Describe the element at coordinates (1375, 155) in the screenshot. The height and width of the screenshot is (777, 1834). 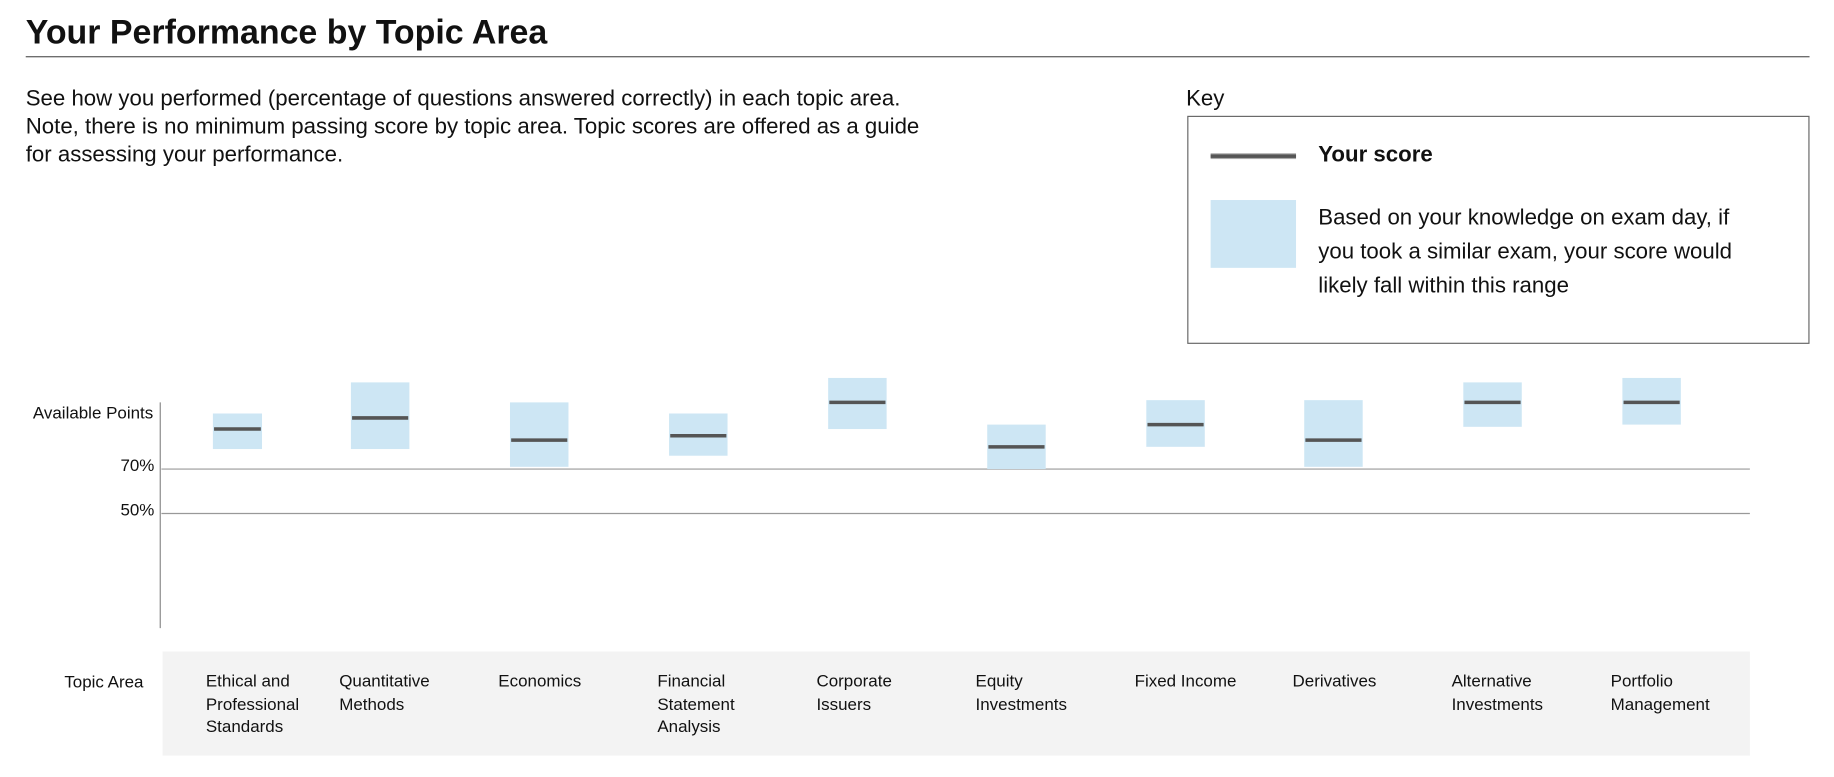
I see `key-score-label: Your score` at that location.